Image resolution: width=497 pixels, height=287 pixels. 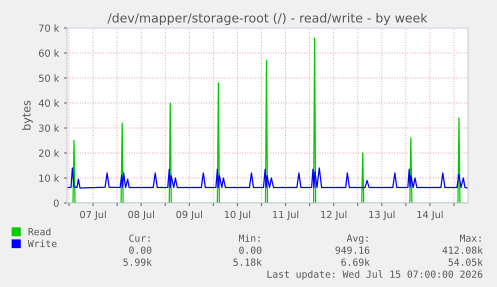 What do you see at coordinates (49, 128) in the screenshot?
I see `y-tick-label: 30 k` at bounding box center [49, 128].